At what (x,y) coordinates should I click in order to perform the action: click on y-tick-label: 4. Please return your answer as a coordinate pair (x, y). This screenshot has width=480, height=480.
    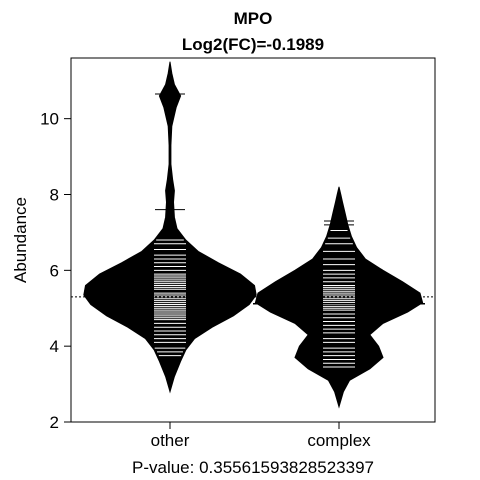
    Looking at the image, I should click on (54, 346).